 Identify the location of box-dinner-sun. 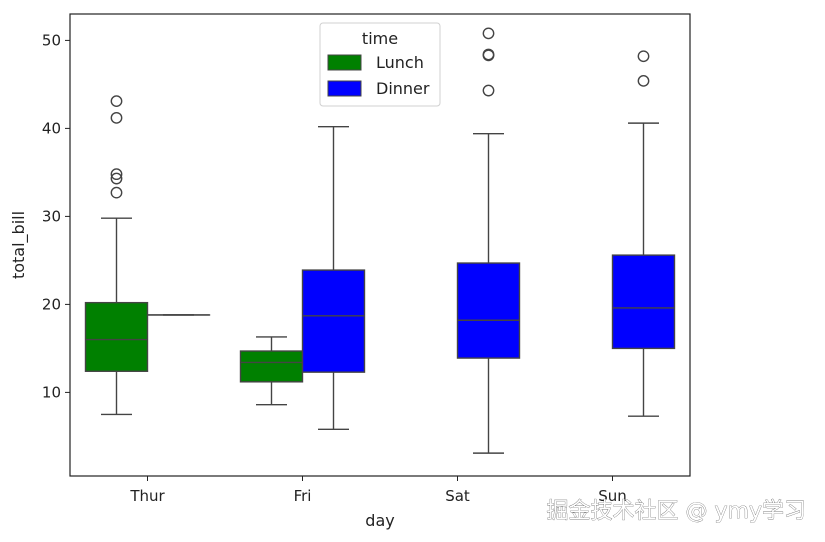
(643, 233).